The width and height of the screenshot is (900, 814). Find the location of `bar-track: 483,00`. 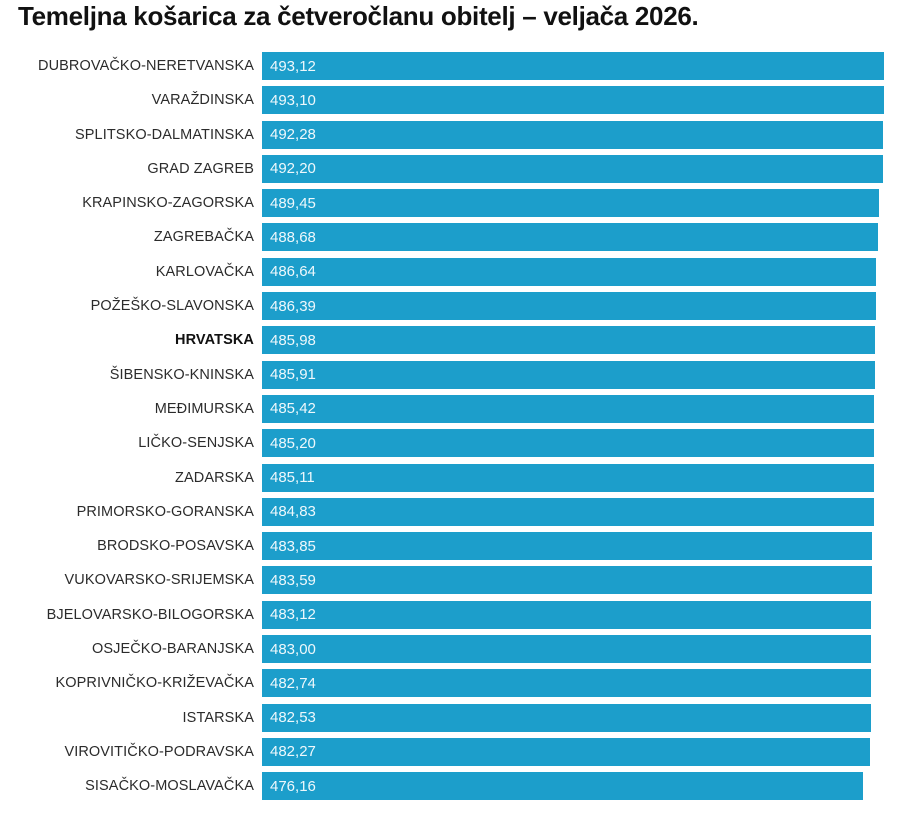

bar-track: 483,00 is located at coordinates (573, 649).